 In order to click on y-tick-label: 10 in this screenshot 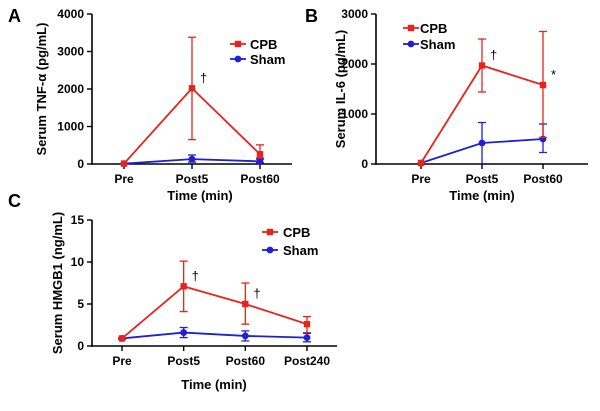, I will do `click(78, 262)`.